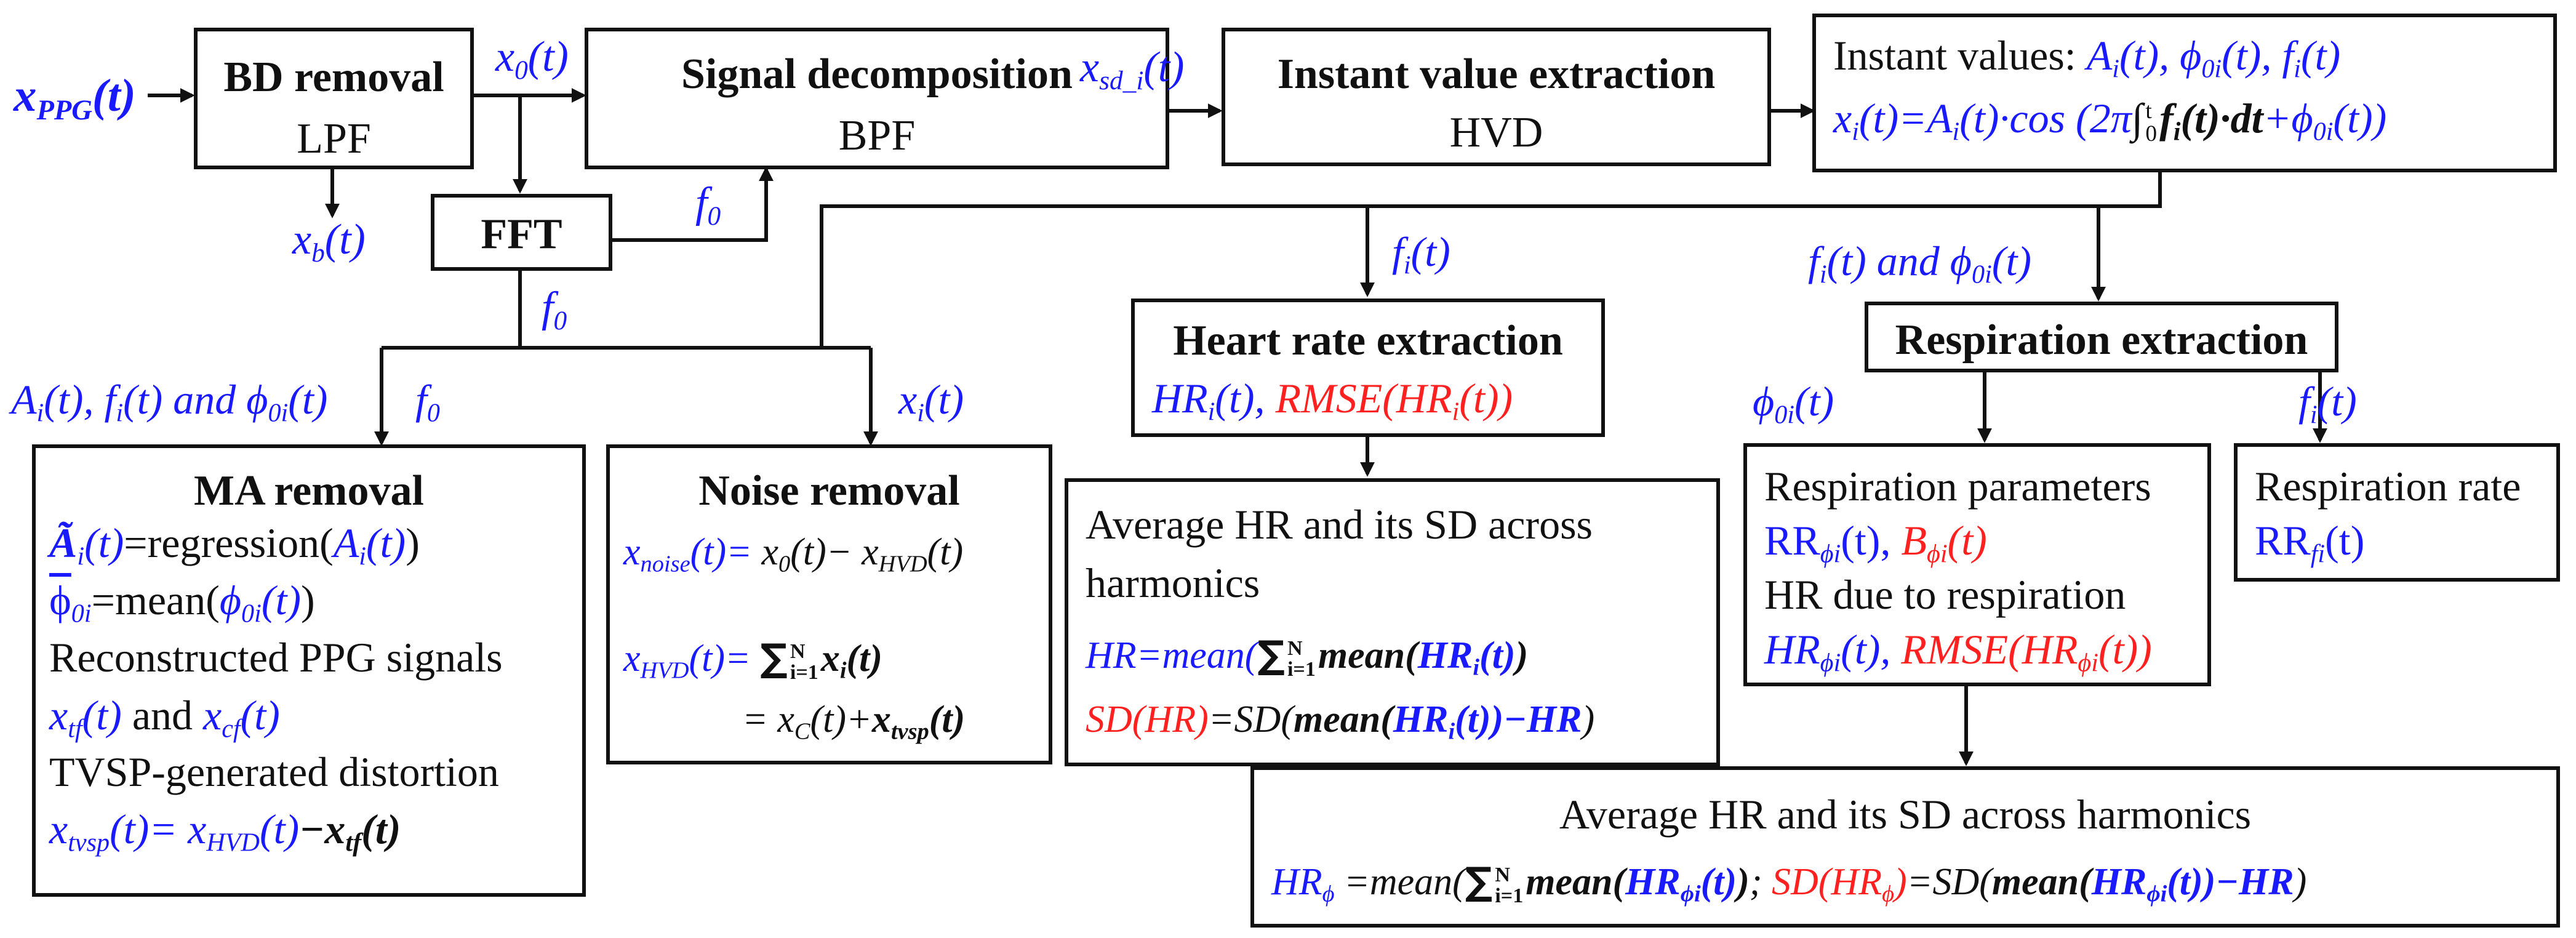  What do you see at coordinates (1919, 264) in the screenshot?
I see `resp-input-label: fi(t) and ϕ0i(t)` at bounding box center [1919, 264].